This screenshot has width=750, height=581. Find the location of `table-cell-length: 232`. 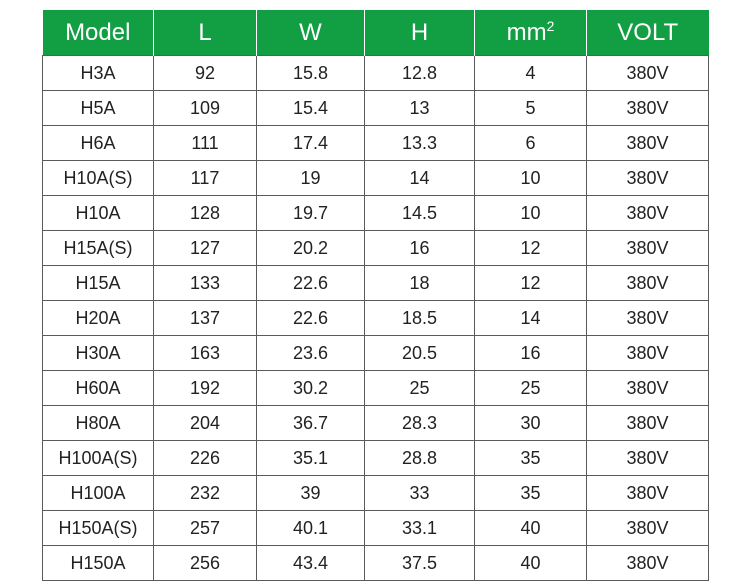

table-cell-length: 232 is located at coordinates (205, 493).